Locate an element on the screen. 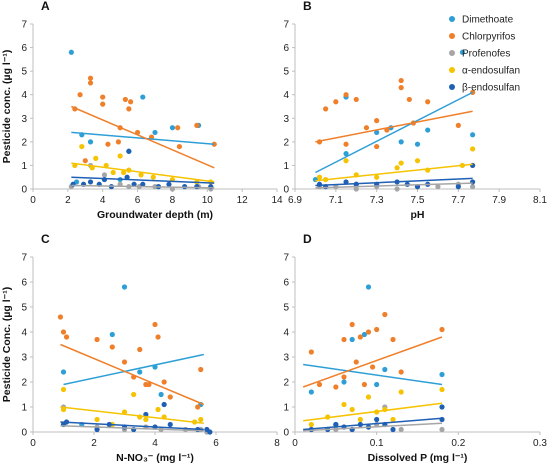 The width and height of the screenshot is (550, 469). x-axis-title: N-NO₃⁻ (mg l⁻¹) is located at coordinates (155, 458).